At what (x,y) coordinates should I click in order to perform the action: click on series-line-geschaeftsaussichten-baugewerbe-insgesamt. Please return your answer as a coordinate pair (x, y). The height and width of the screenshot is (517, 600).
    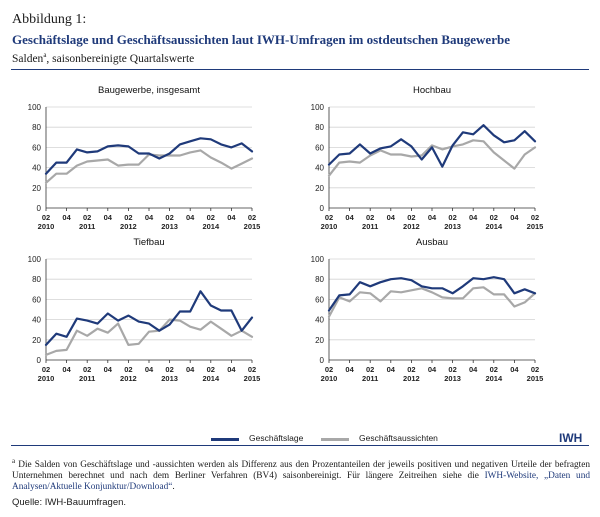
    Looking at the image, I should click on (149, 166).